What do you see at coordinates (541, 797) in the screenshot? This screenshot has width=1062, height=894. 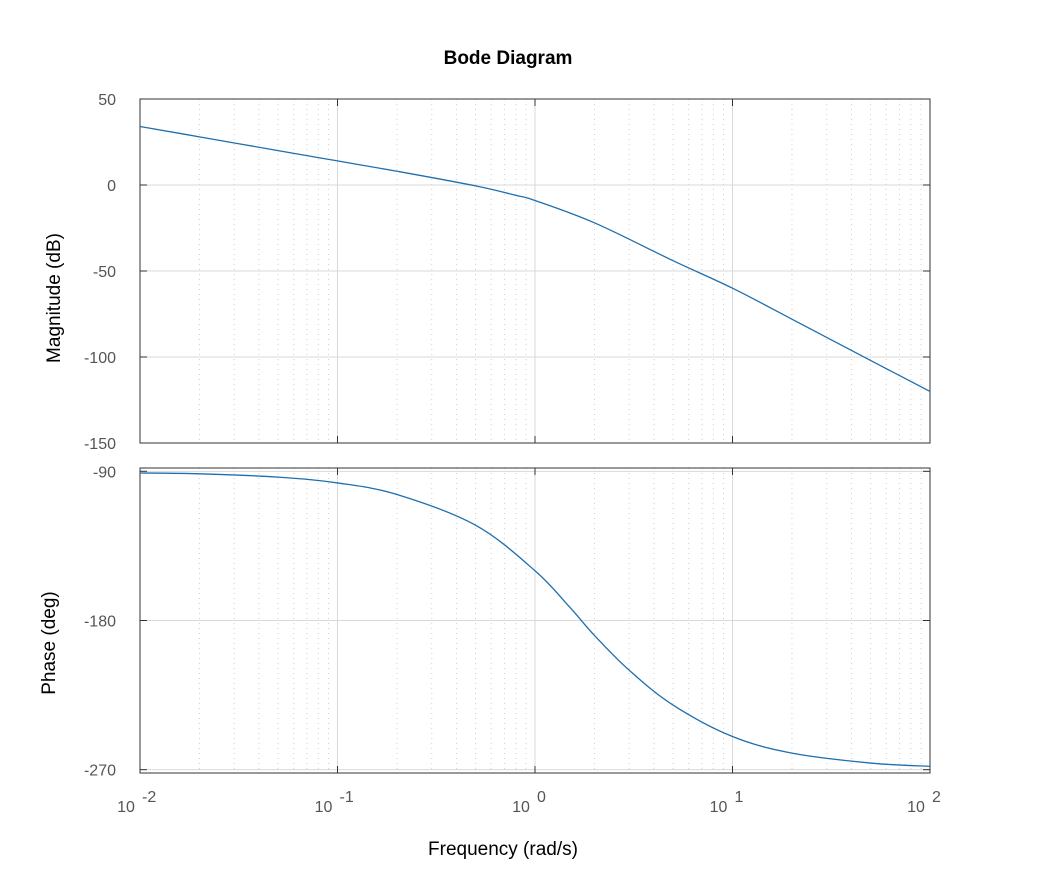 I see `x-tick-exponent: 0` at bounding box center [541, 797].